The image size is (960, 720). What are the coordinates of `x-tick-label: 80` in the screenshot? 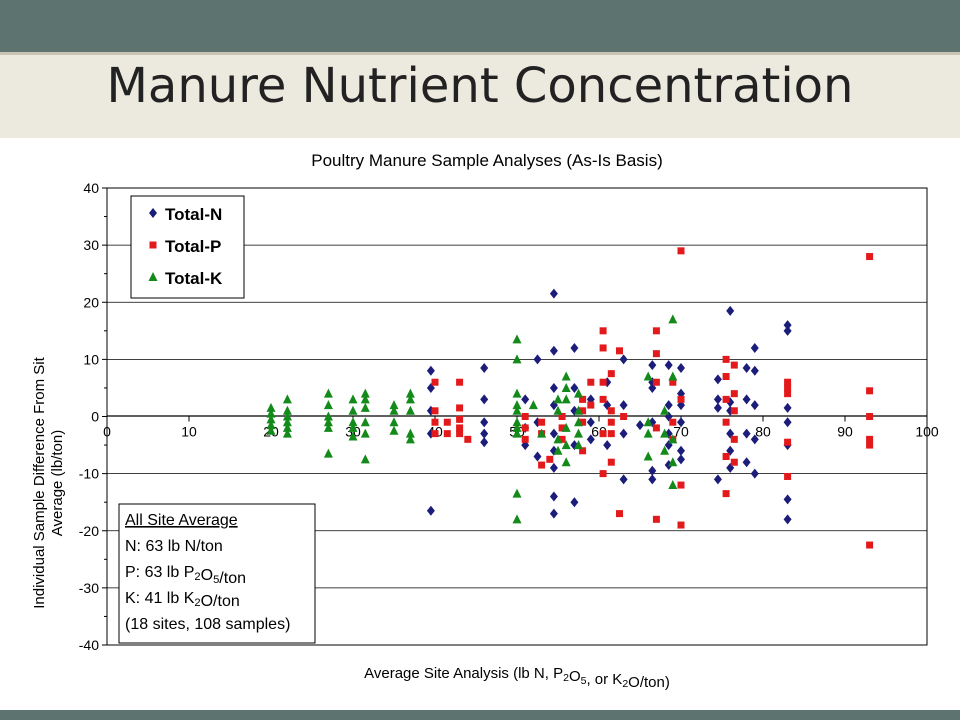 It's located at (763, 432).